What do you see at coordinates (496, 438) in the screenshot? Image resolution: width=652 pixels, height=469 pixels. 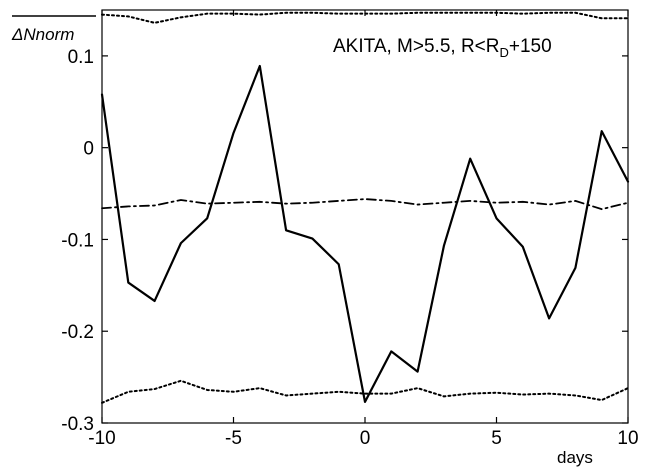 I see `x-tick-label: 5` at bounding box center [496, 438].